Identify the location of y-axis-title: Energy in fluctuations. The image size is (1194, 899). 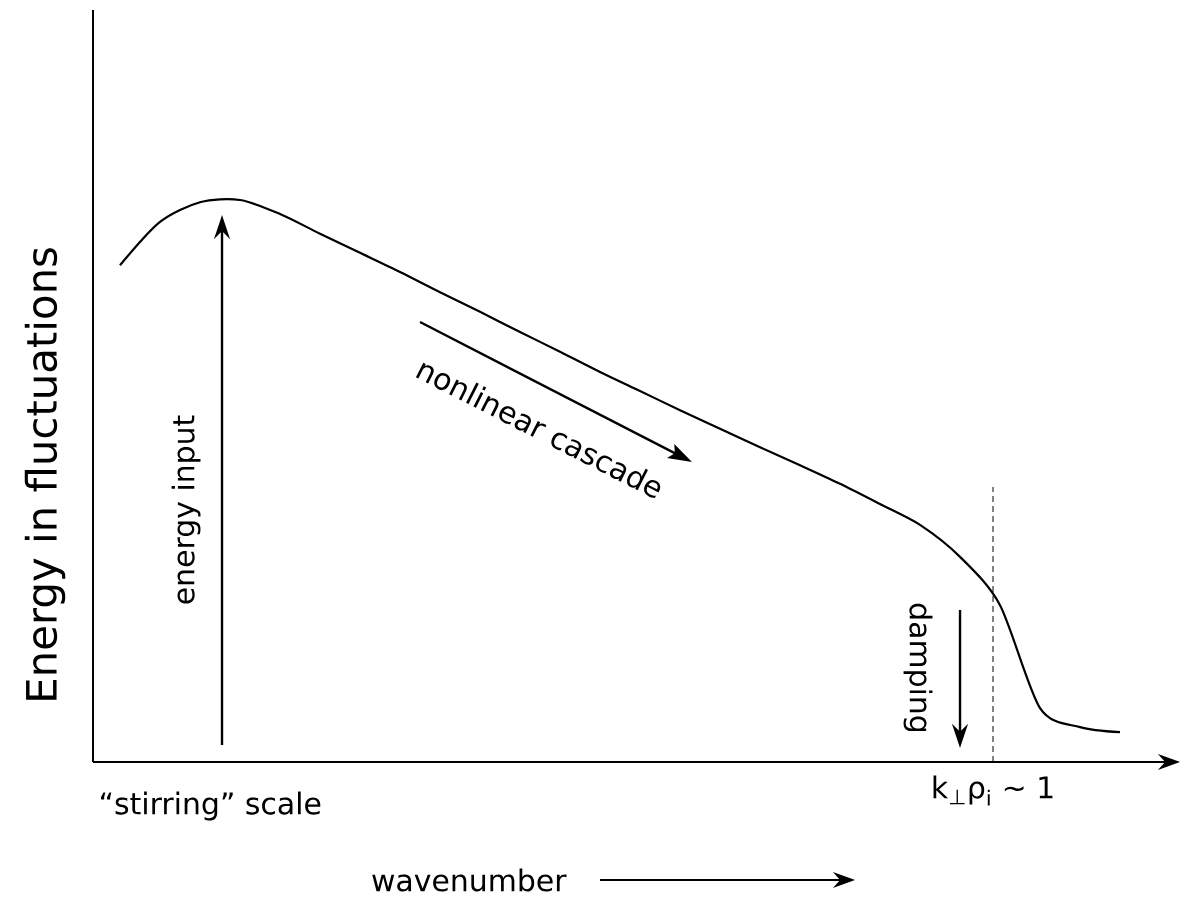
(45, 474).